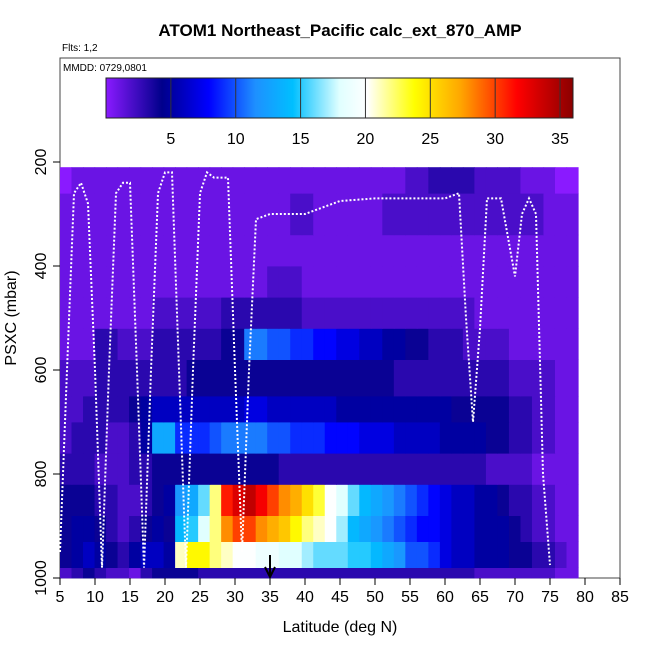 The height and width of the screenshot is (650, 650). I want to click on y-tick-label: 600, so click(41, 370).